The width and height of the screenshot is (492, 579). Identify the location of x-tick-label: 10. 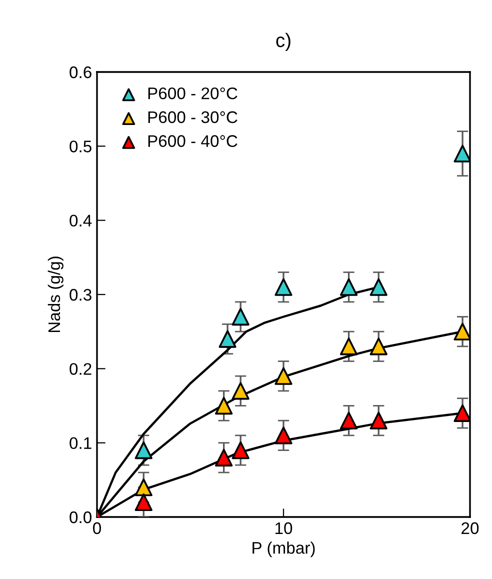
(284, 528).